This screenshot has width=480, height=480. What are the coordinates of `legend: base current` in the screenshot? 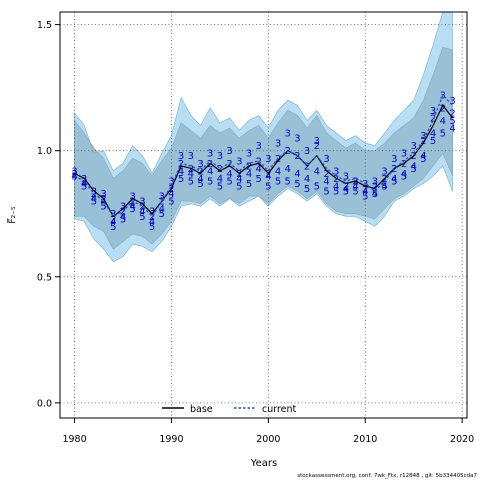 It's located at (229, 409).